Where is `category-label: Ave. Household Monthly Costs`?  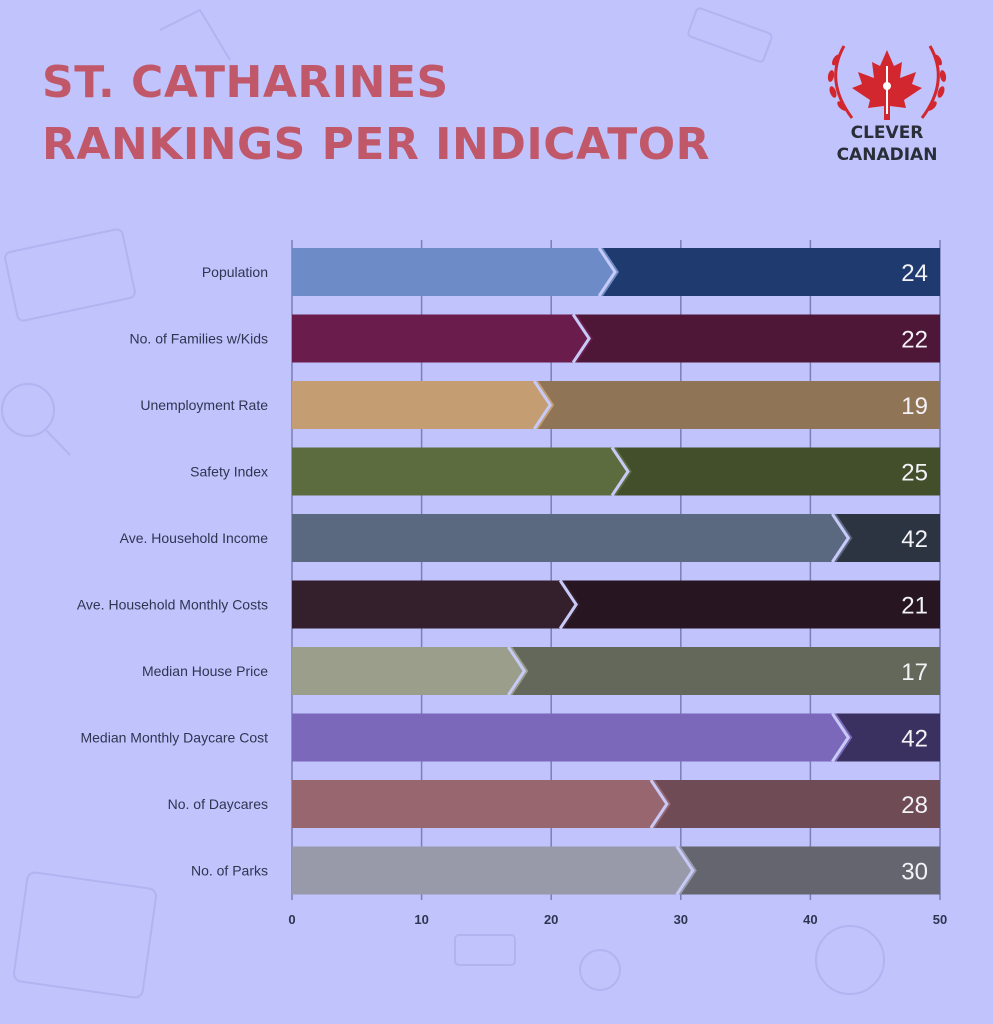 category-label: Ave. Household Monthly Costs is located at coordinates (172, 605).